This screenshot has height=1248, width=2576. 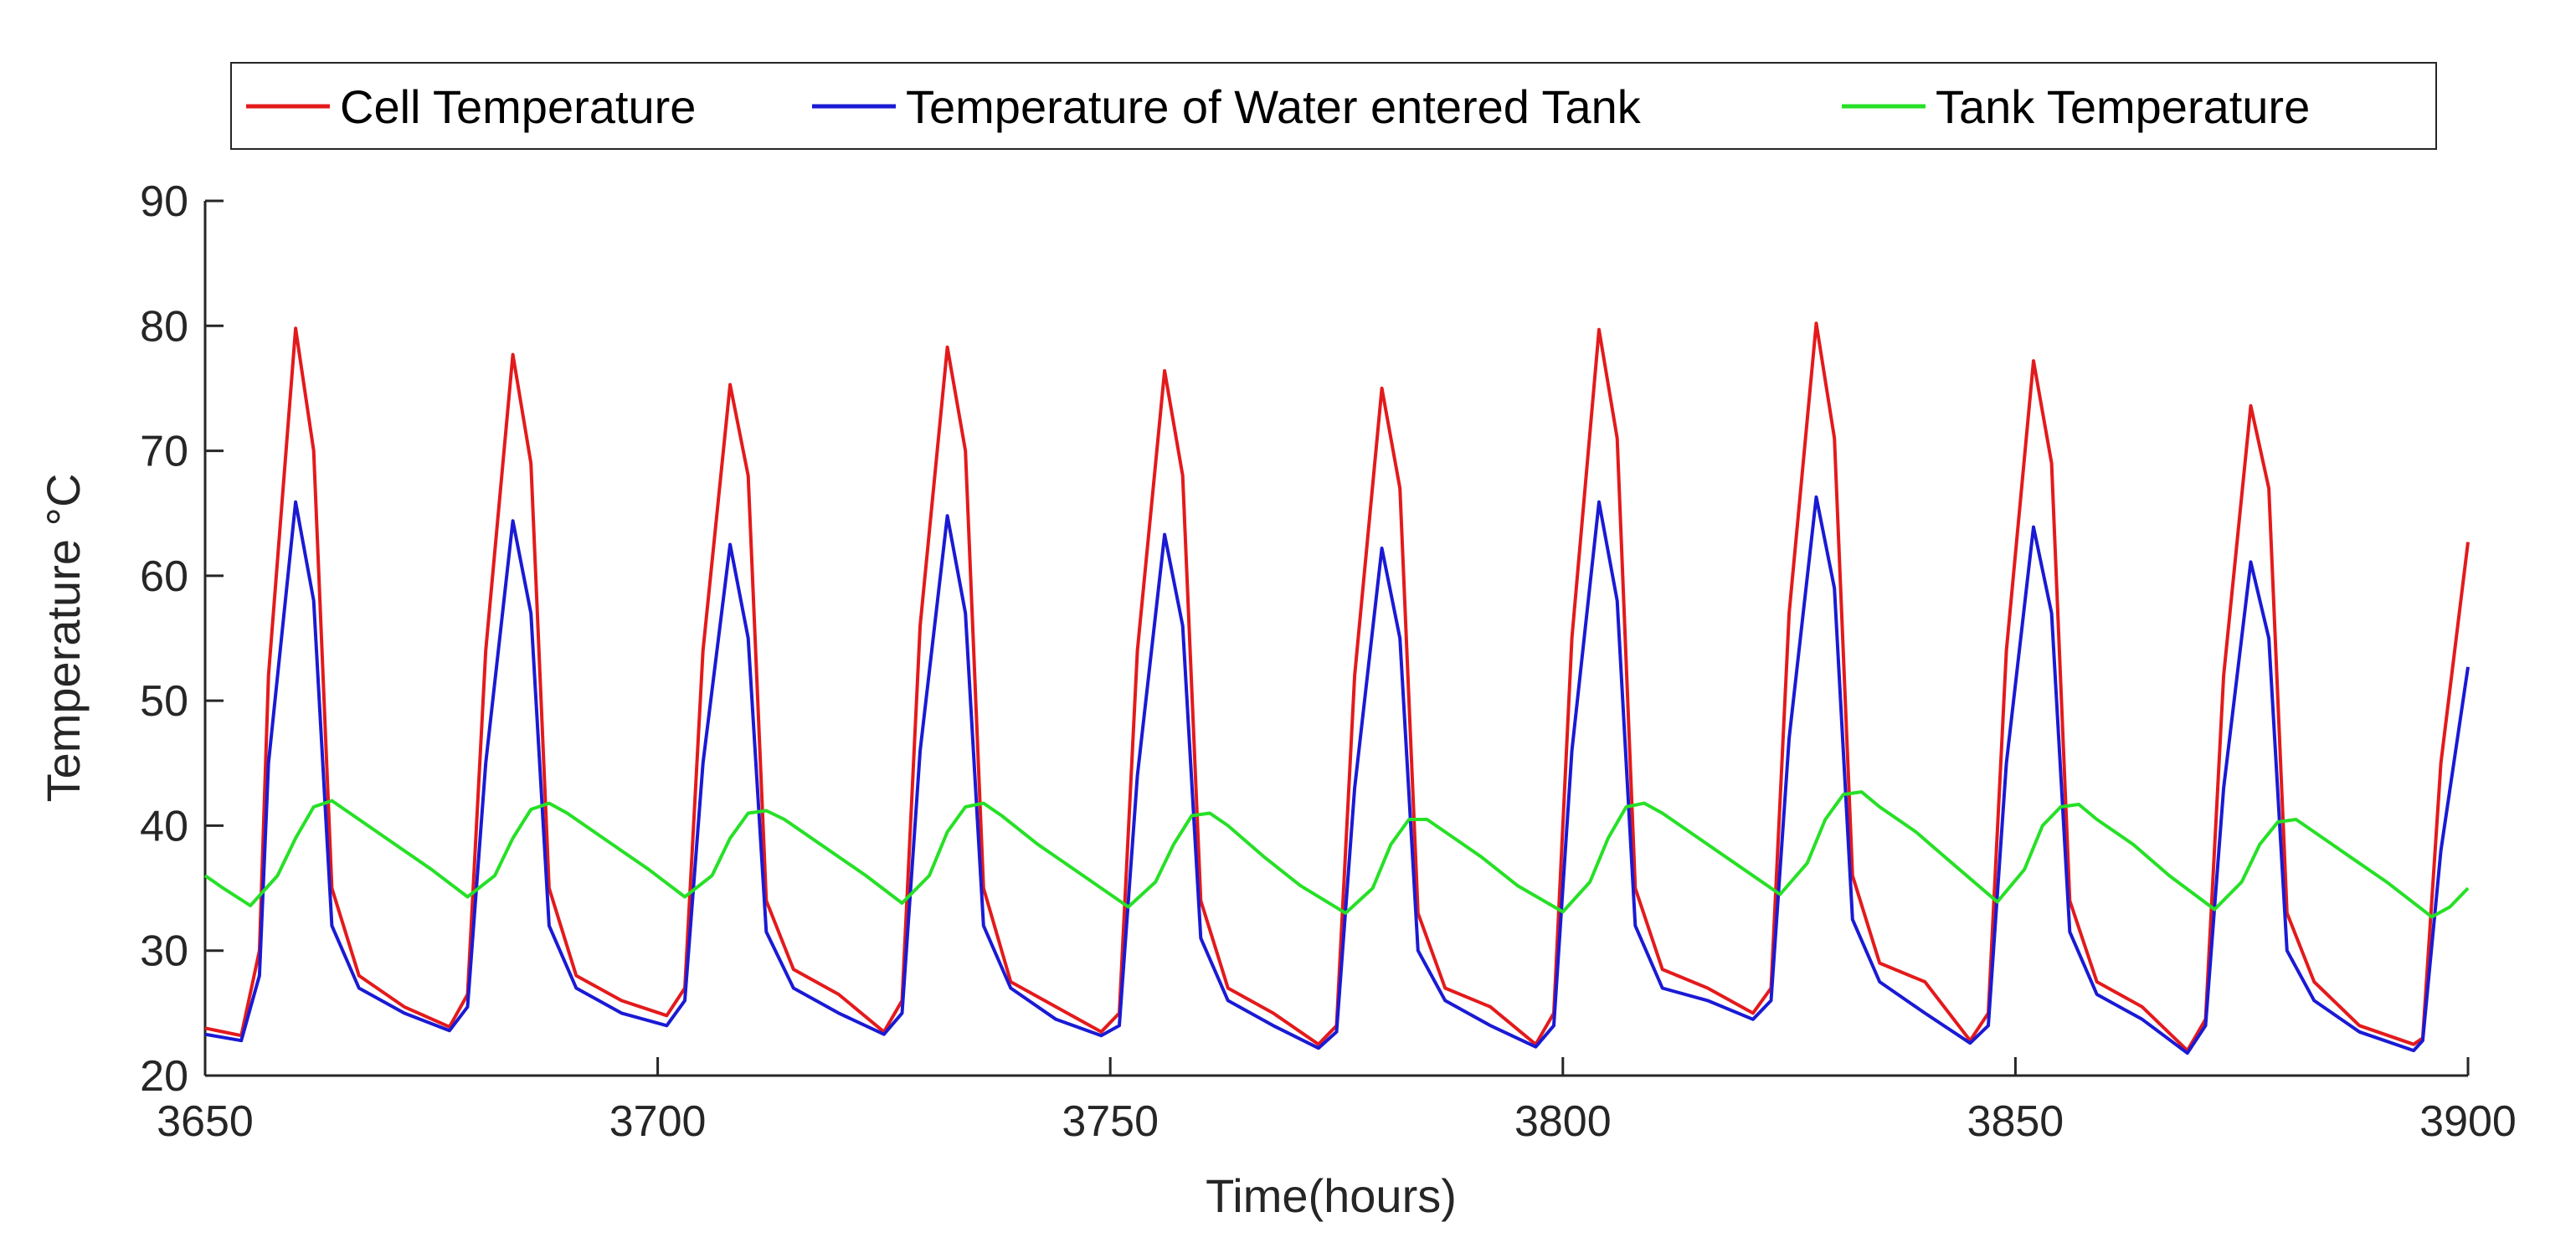 What do you see at coordinates (1274, 107) in the screenshot?
I see `legend-label-water-entered-tank: Temperature of Water entered Tank` at bounding box center [1274, 107].